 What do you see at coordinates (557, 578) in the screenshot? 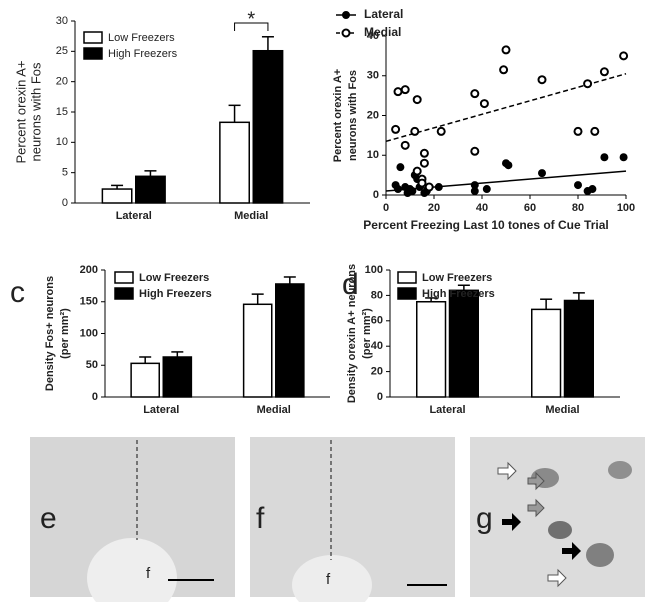
I see `arrow-white` at bounding box center [557, 578].